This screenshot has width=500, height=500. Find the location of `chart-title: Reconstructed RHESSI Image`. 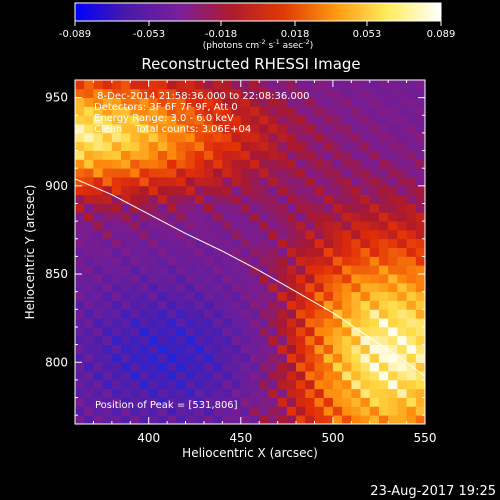

chart-title: Reconstructed RHESSI Image is located at coordinates (250, 64).